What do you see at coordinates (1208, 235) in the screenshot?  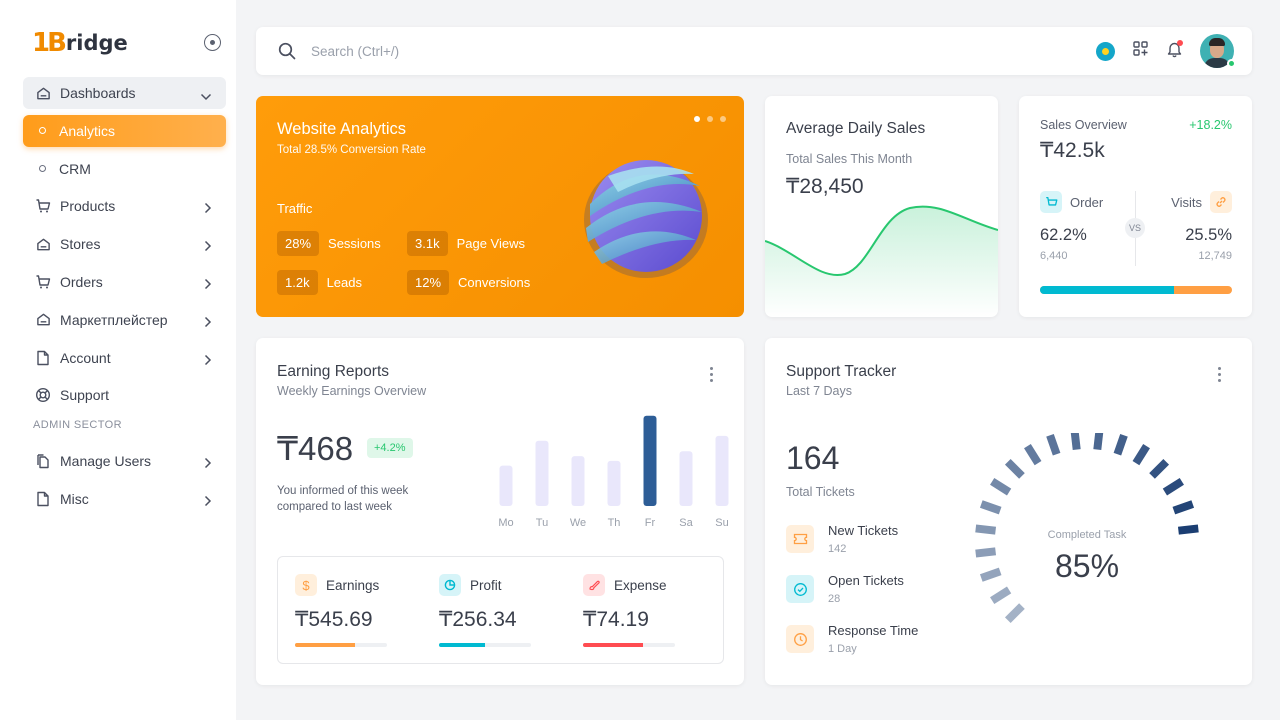 I see `visits-percent: 25.5%` at bounding box center [1208, 235].